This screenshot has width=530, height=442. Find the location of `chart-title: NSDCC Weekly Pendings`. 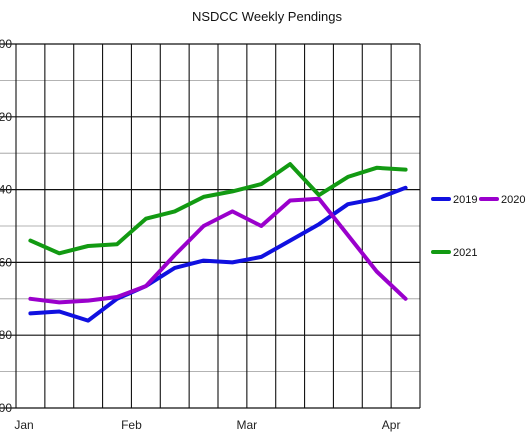

chart-title: NSDCC Weekly Pendings is located at coordinates (267, 16).